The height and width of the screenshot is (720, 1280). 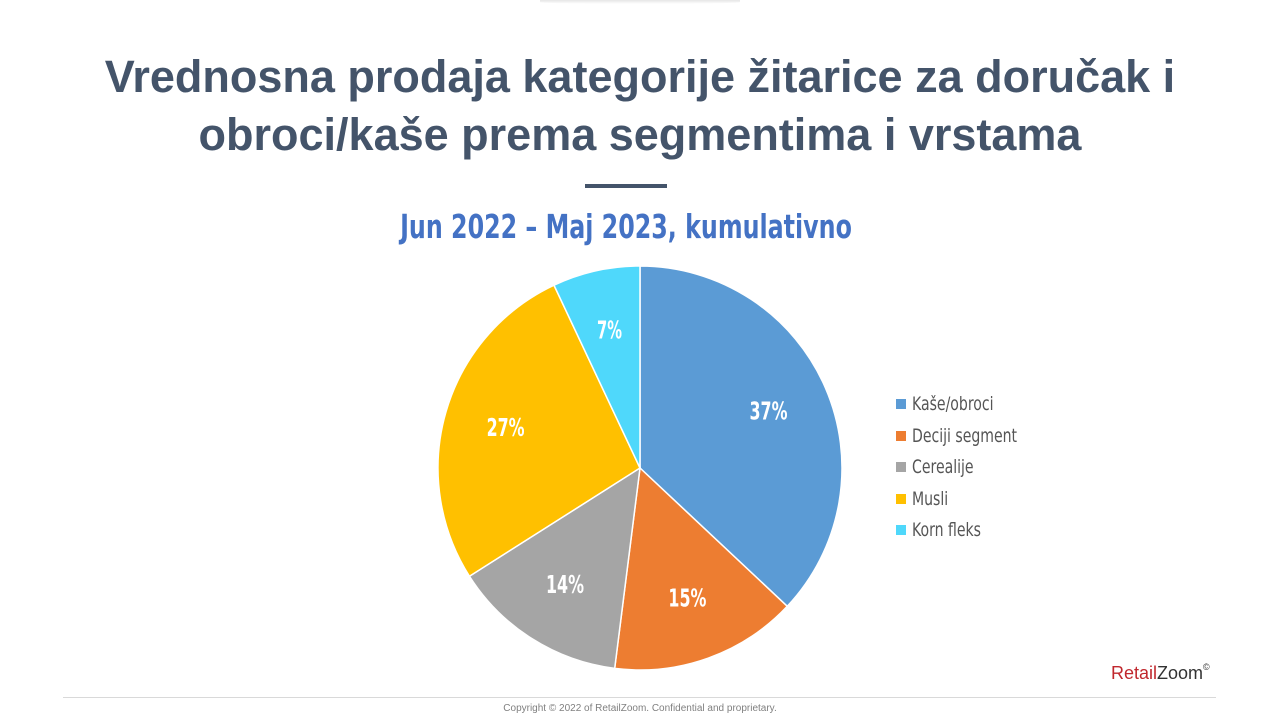 I want to click on footer-divider, so click(x=639, y=697).